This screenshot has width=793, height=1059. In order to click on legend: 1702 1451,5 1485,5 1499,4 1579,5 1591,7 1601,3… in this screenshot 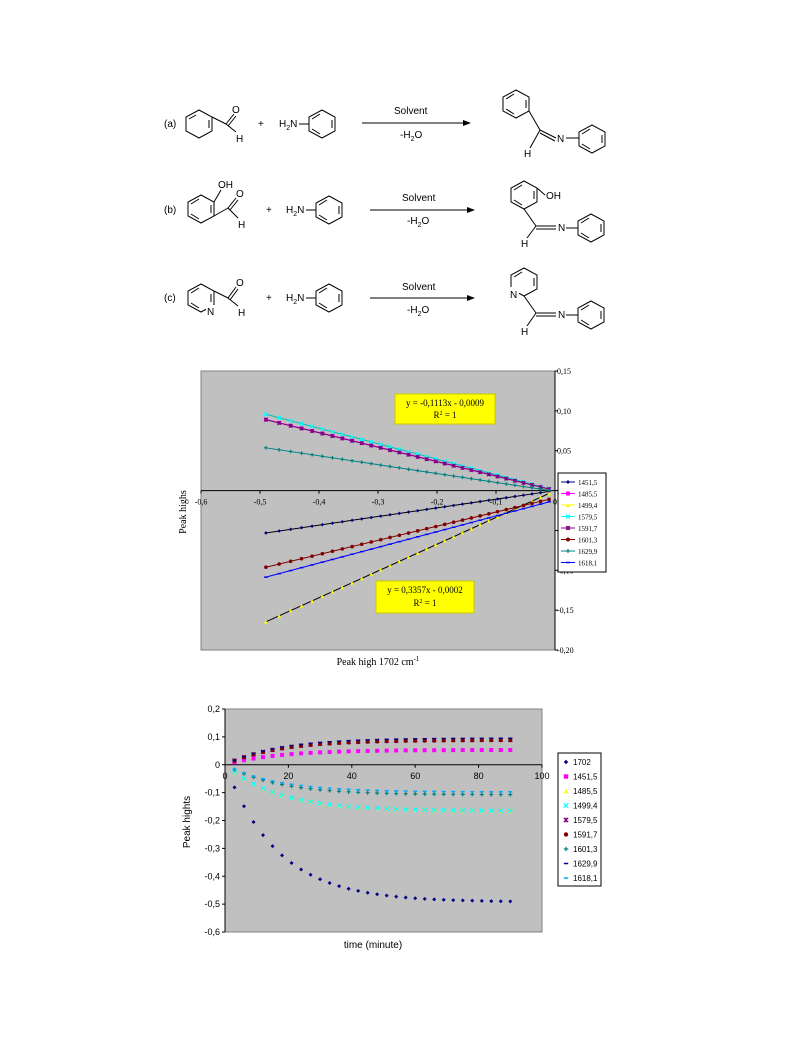, I will do `click(579, 819)`.